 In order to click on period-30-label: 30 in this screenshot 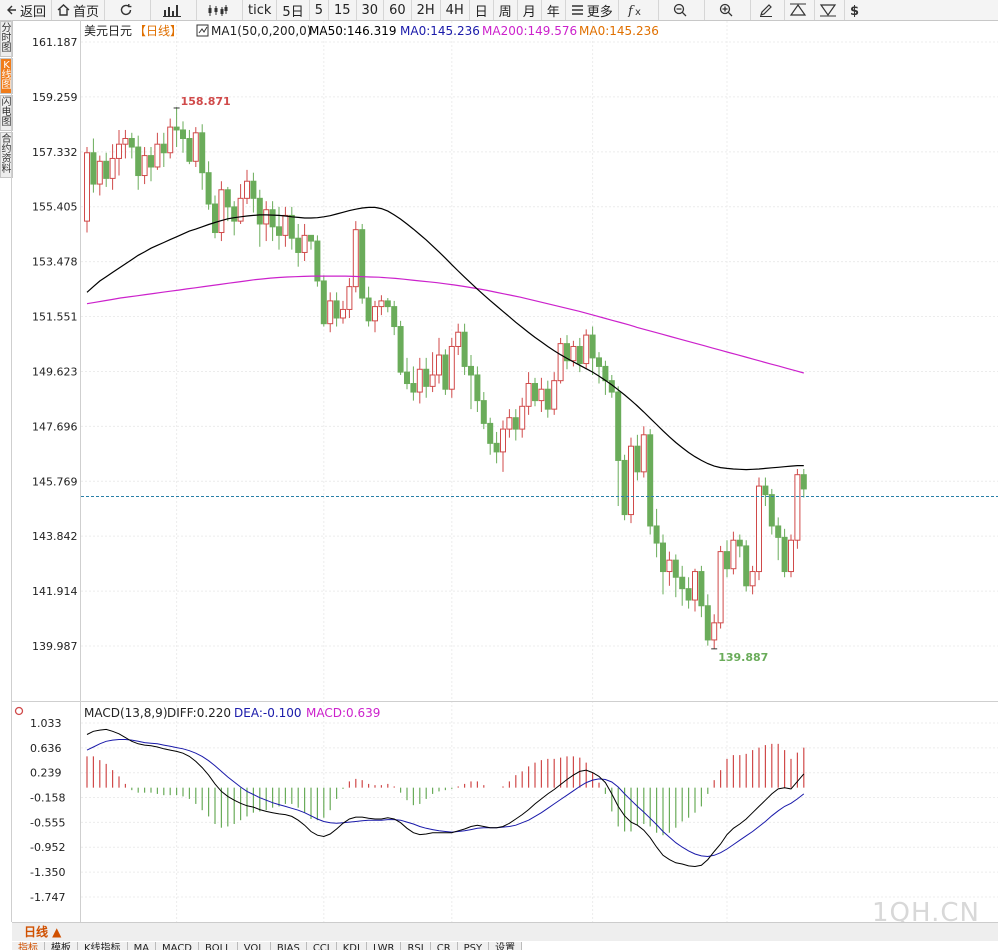, I will do `click(370, 10)`.